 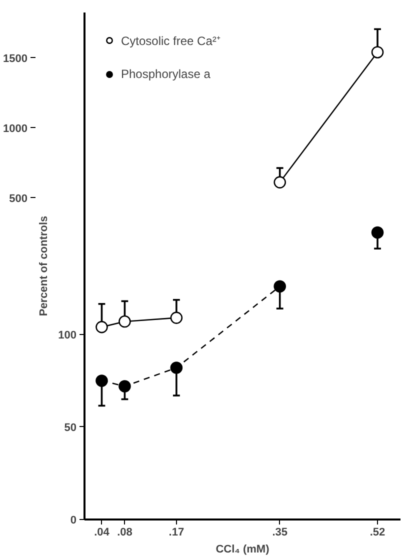 I want to click on x-tick-label: .17, so click(x=176, y=532).